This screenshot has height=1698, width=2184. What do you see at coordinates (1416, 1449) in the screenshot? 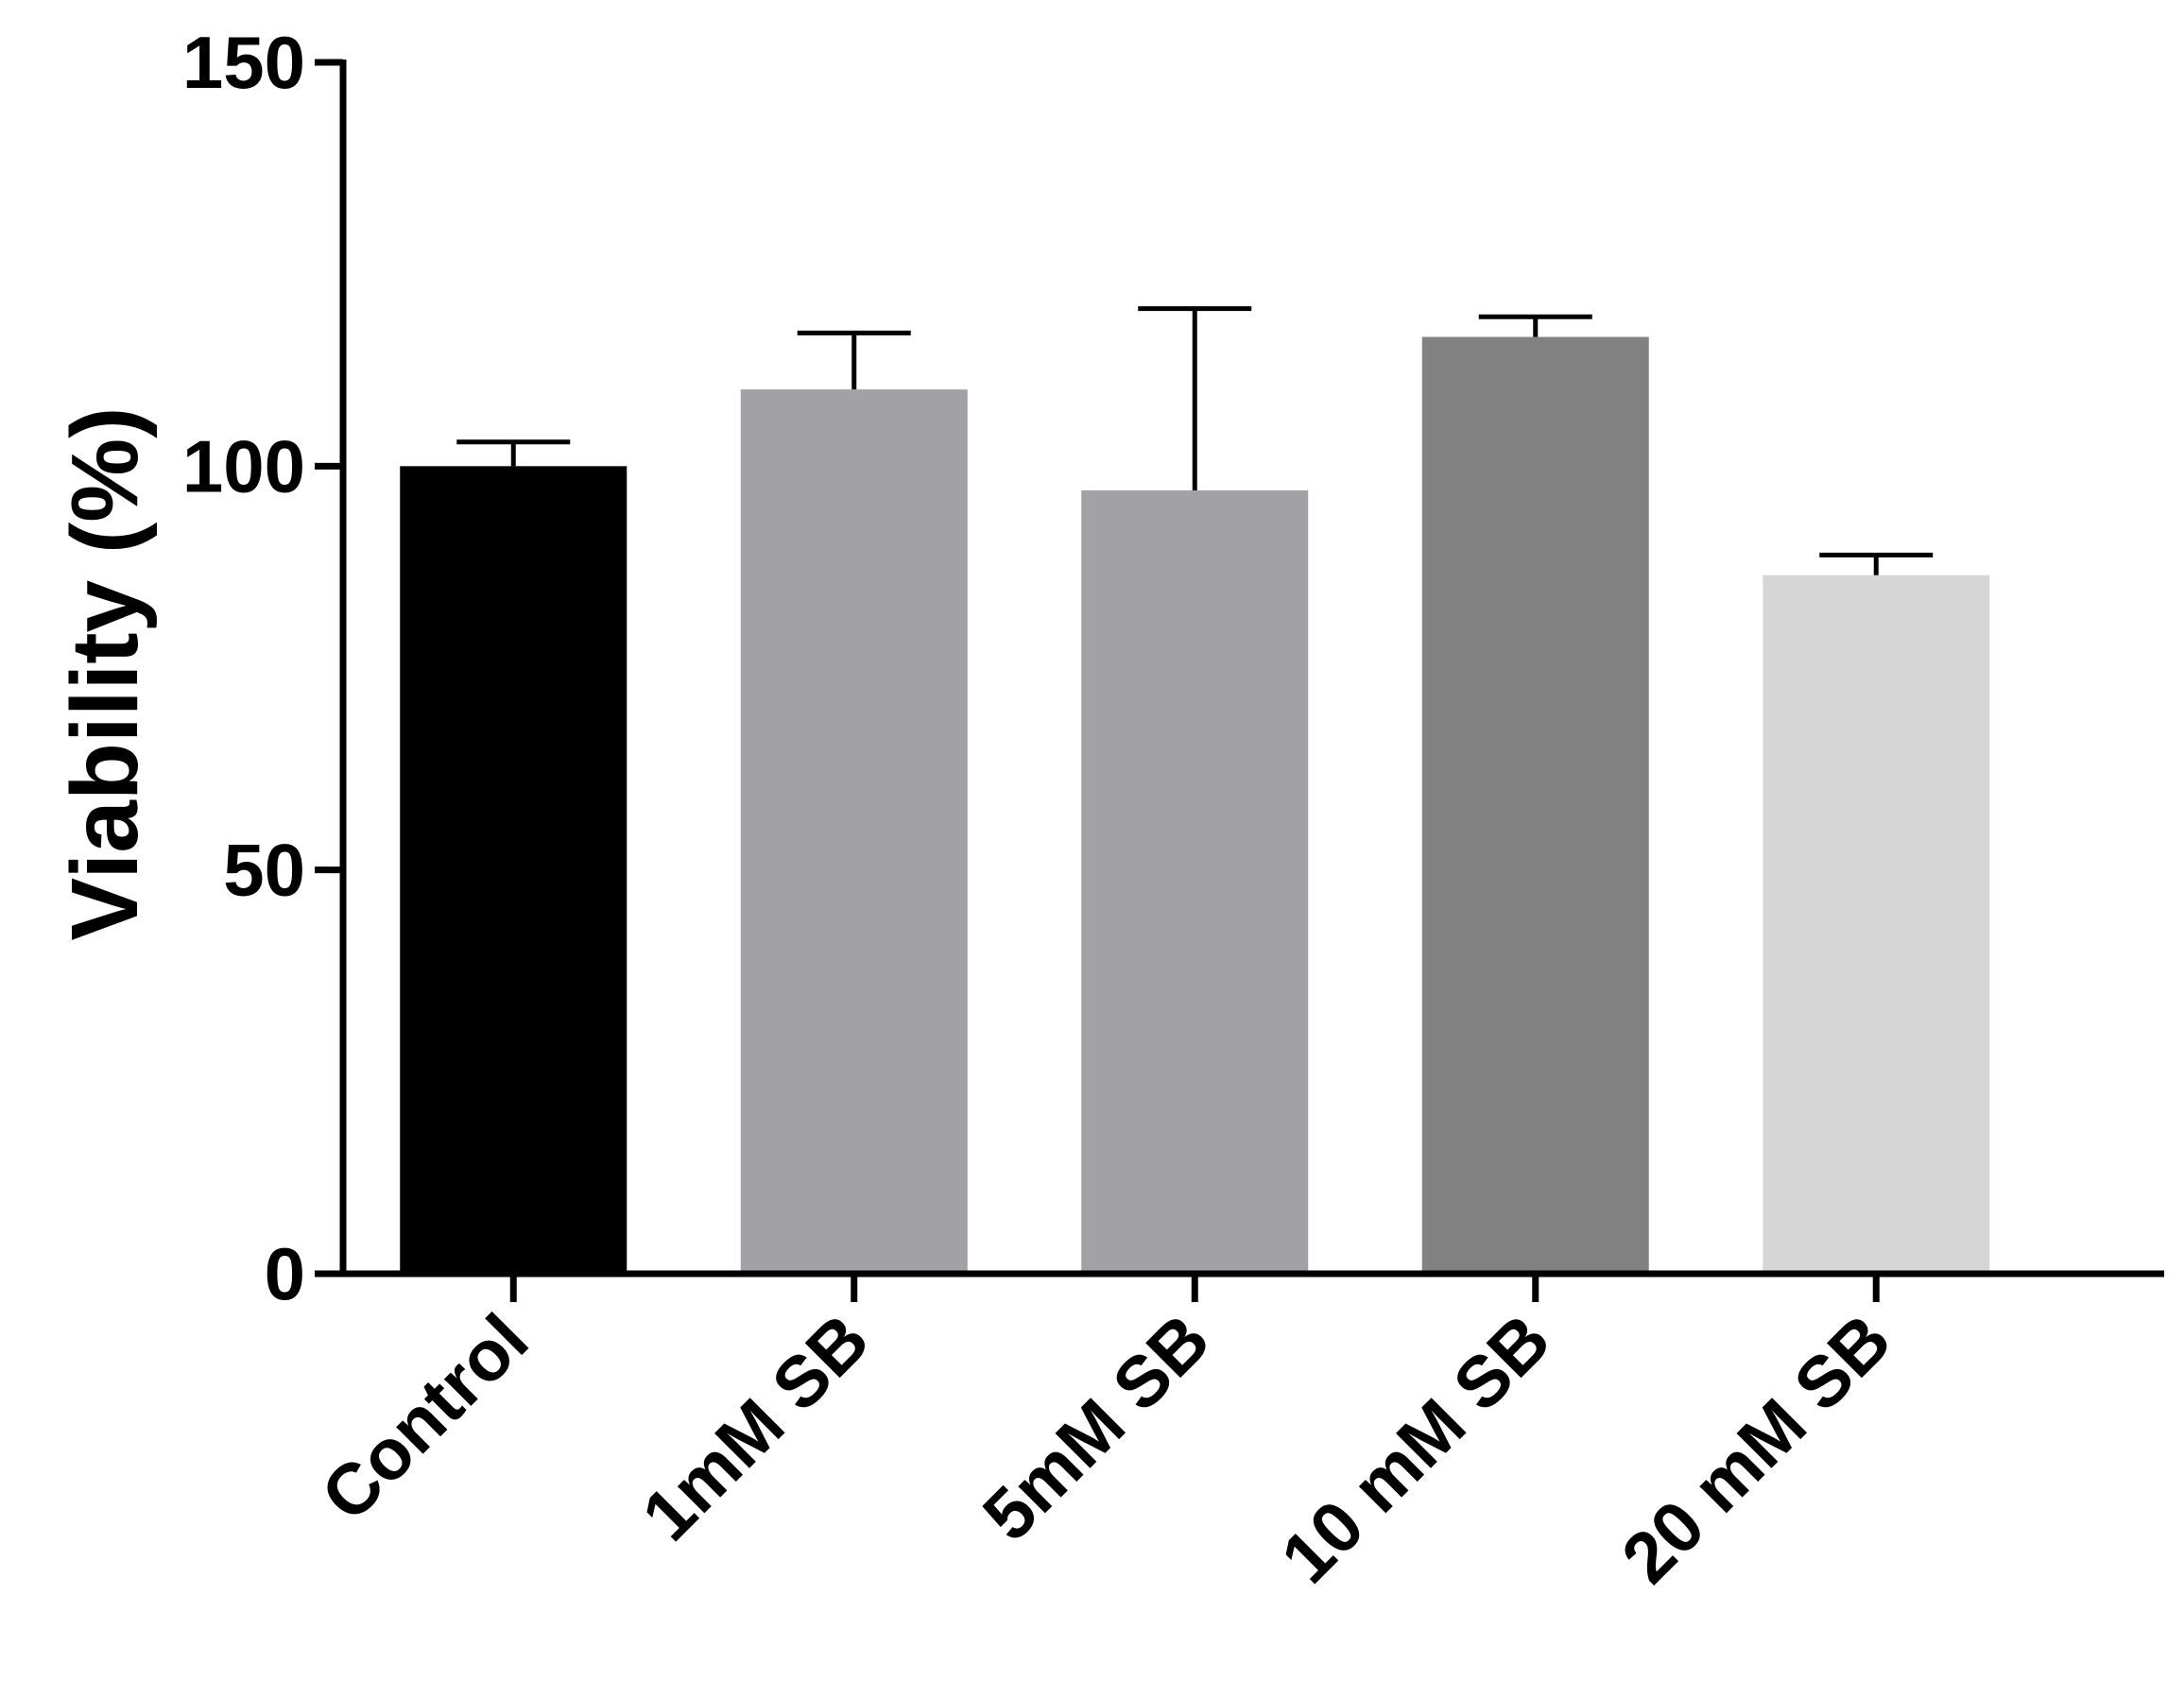
I see `x-tick-label-10-mm-sb: 10 mM SB` at bounding box center [1416, 1449].